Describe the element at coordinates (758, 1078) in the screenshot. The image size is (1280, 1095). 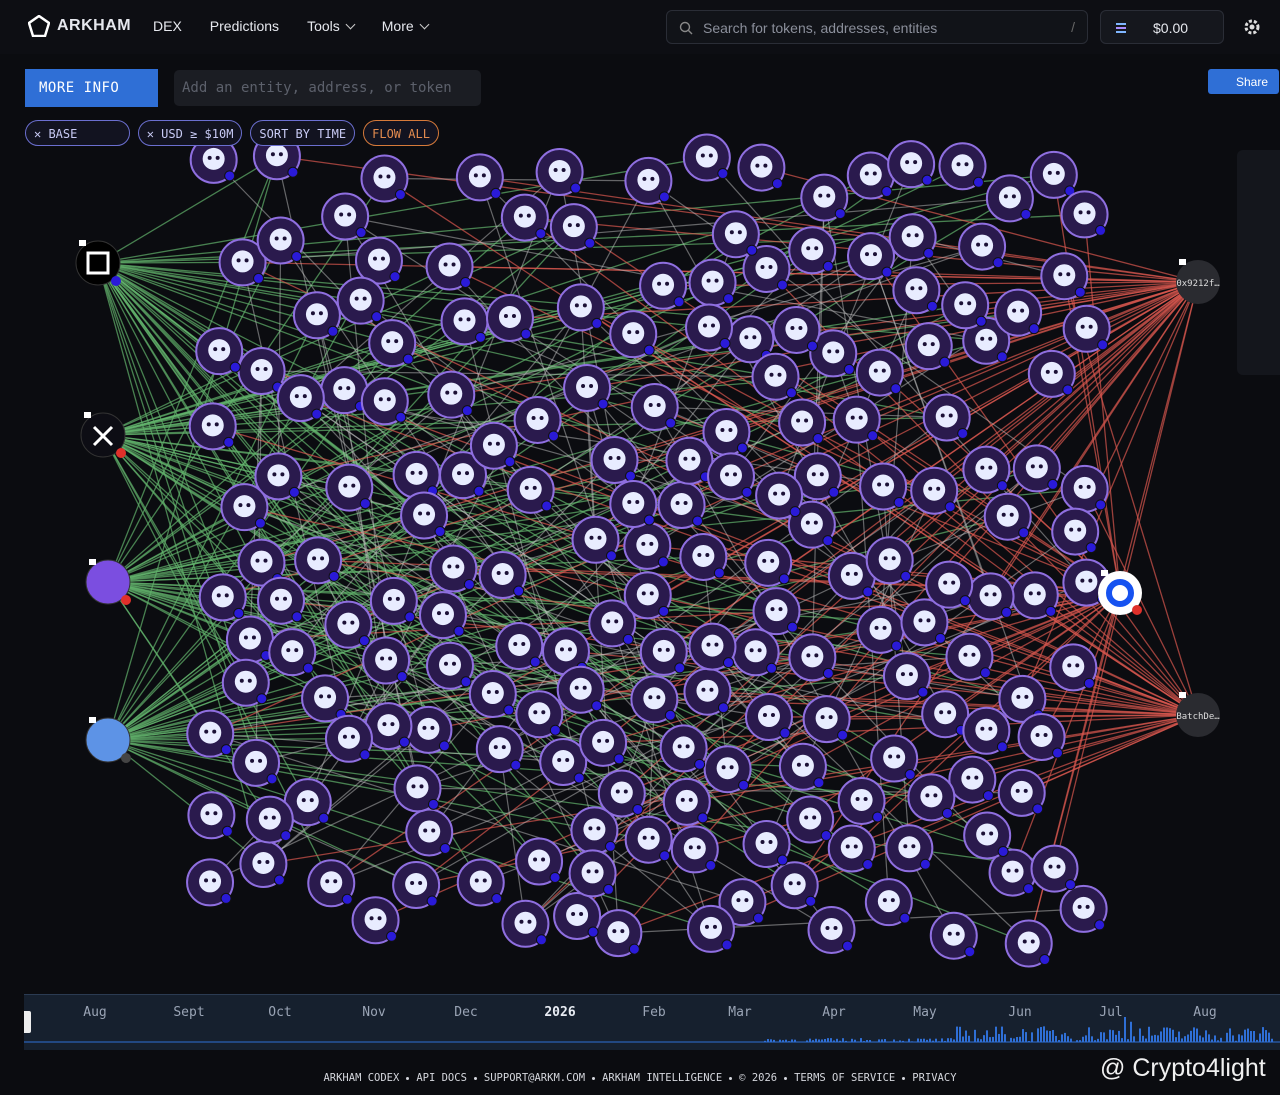
I see `footer-link: © 2026` at that location.